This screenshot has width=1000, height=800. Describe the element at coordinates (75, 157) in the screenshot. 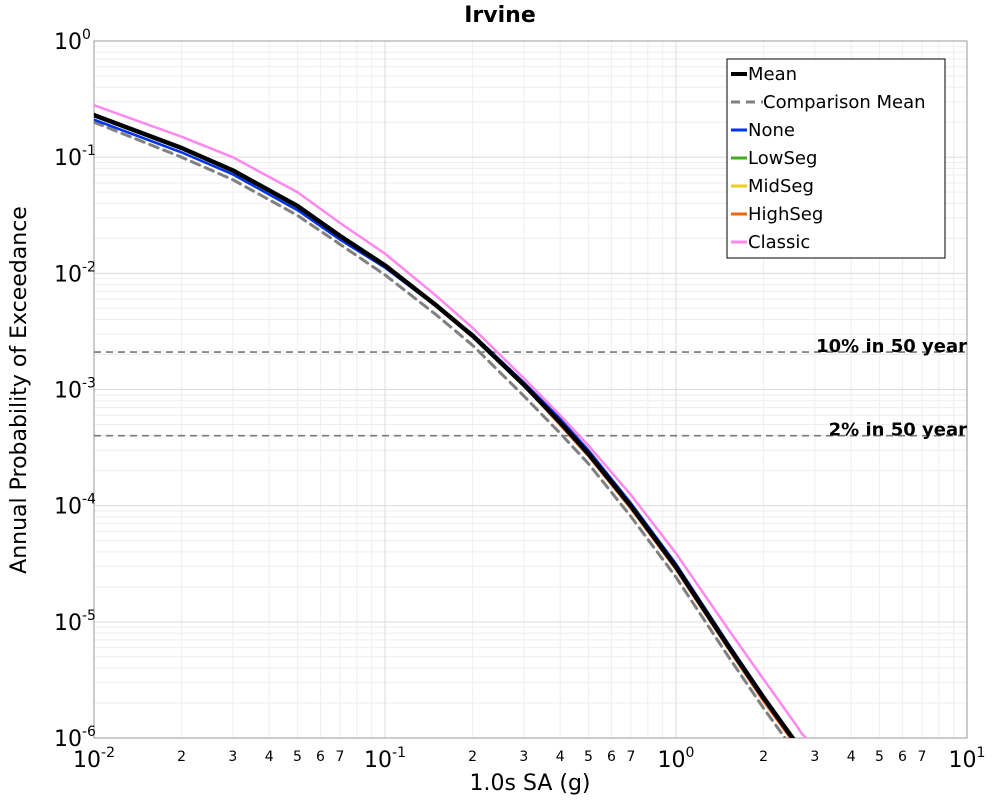

I see `y-tick-label: 10⁻¹` at that location.